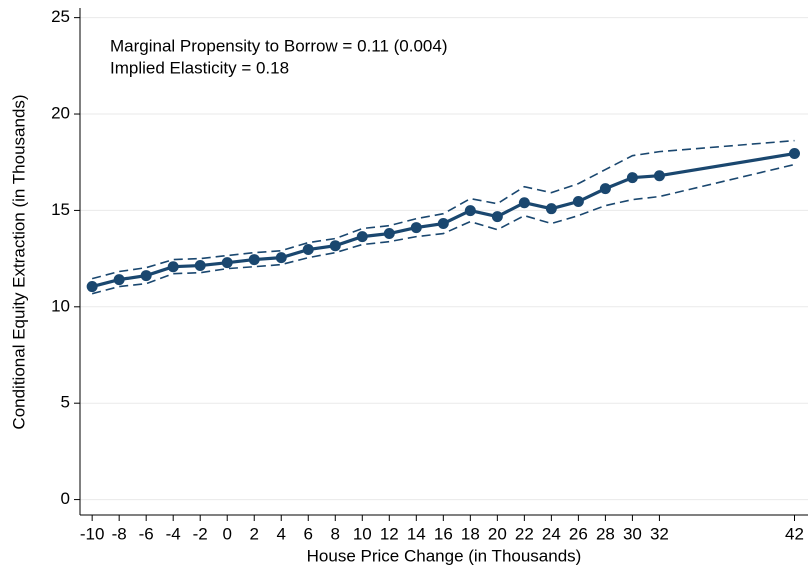 This screenshot has width=809, height=573. I want to click on x-tick-label: 8, so click(335, 533).